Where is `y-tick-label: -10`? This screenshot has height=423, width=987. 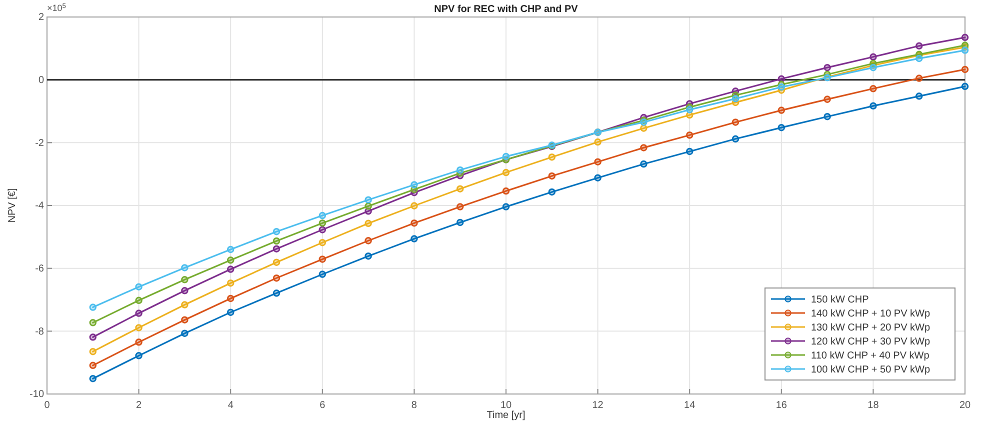
y-tick-label: -10 is located at coordinates (37, 394).